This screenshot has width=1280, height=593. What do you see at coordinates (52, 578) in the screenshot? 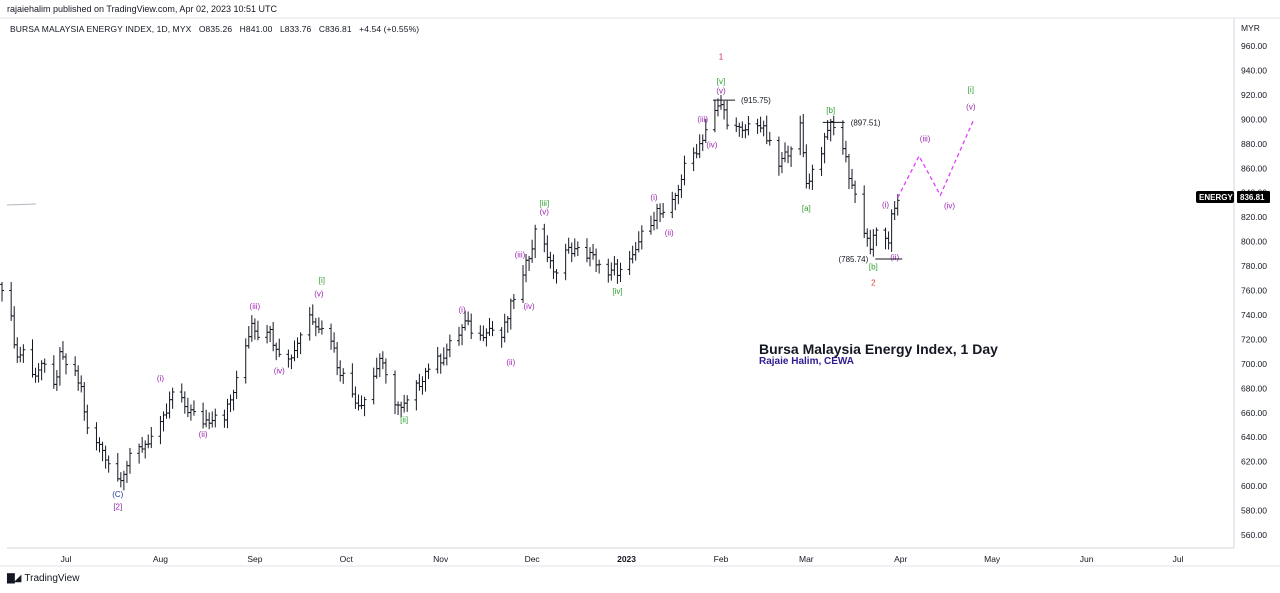
I see `footer-brand-label: TradingView` at bounding box center [52, 578].